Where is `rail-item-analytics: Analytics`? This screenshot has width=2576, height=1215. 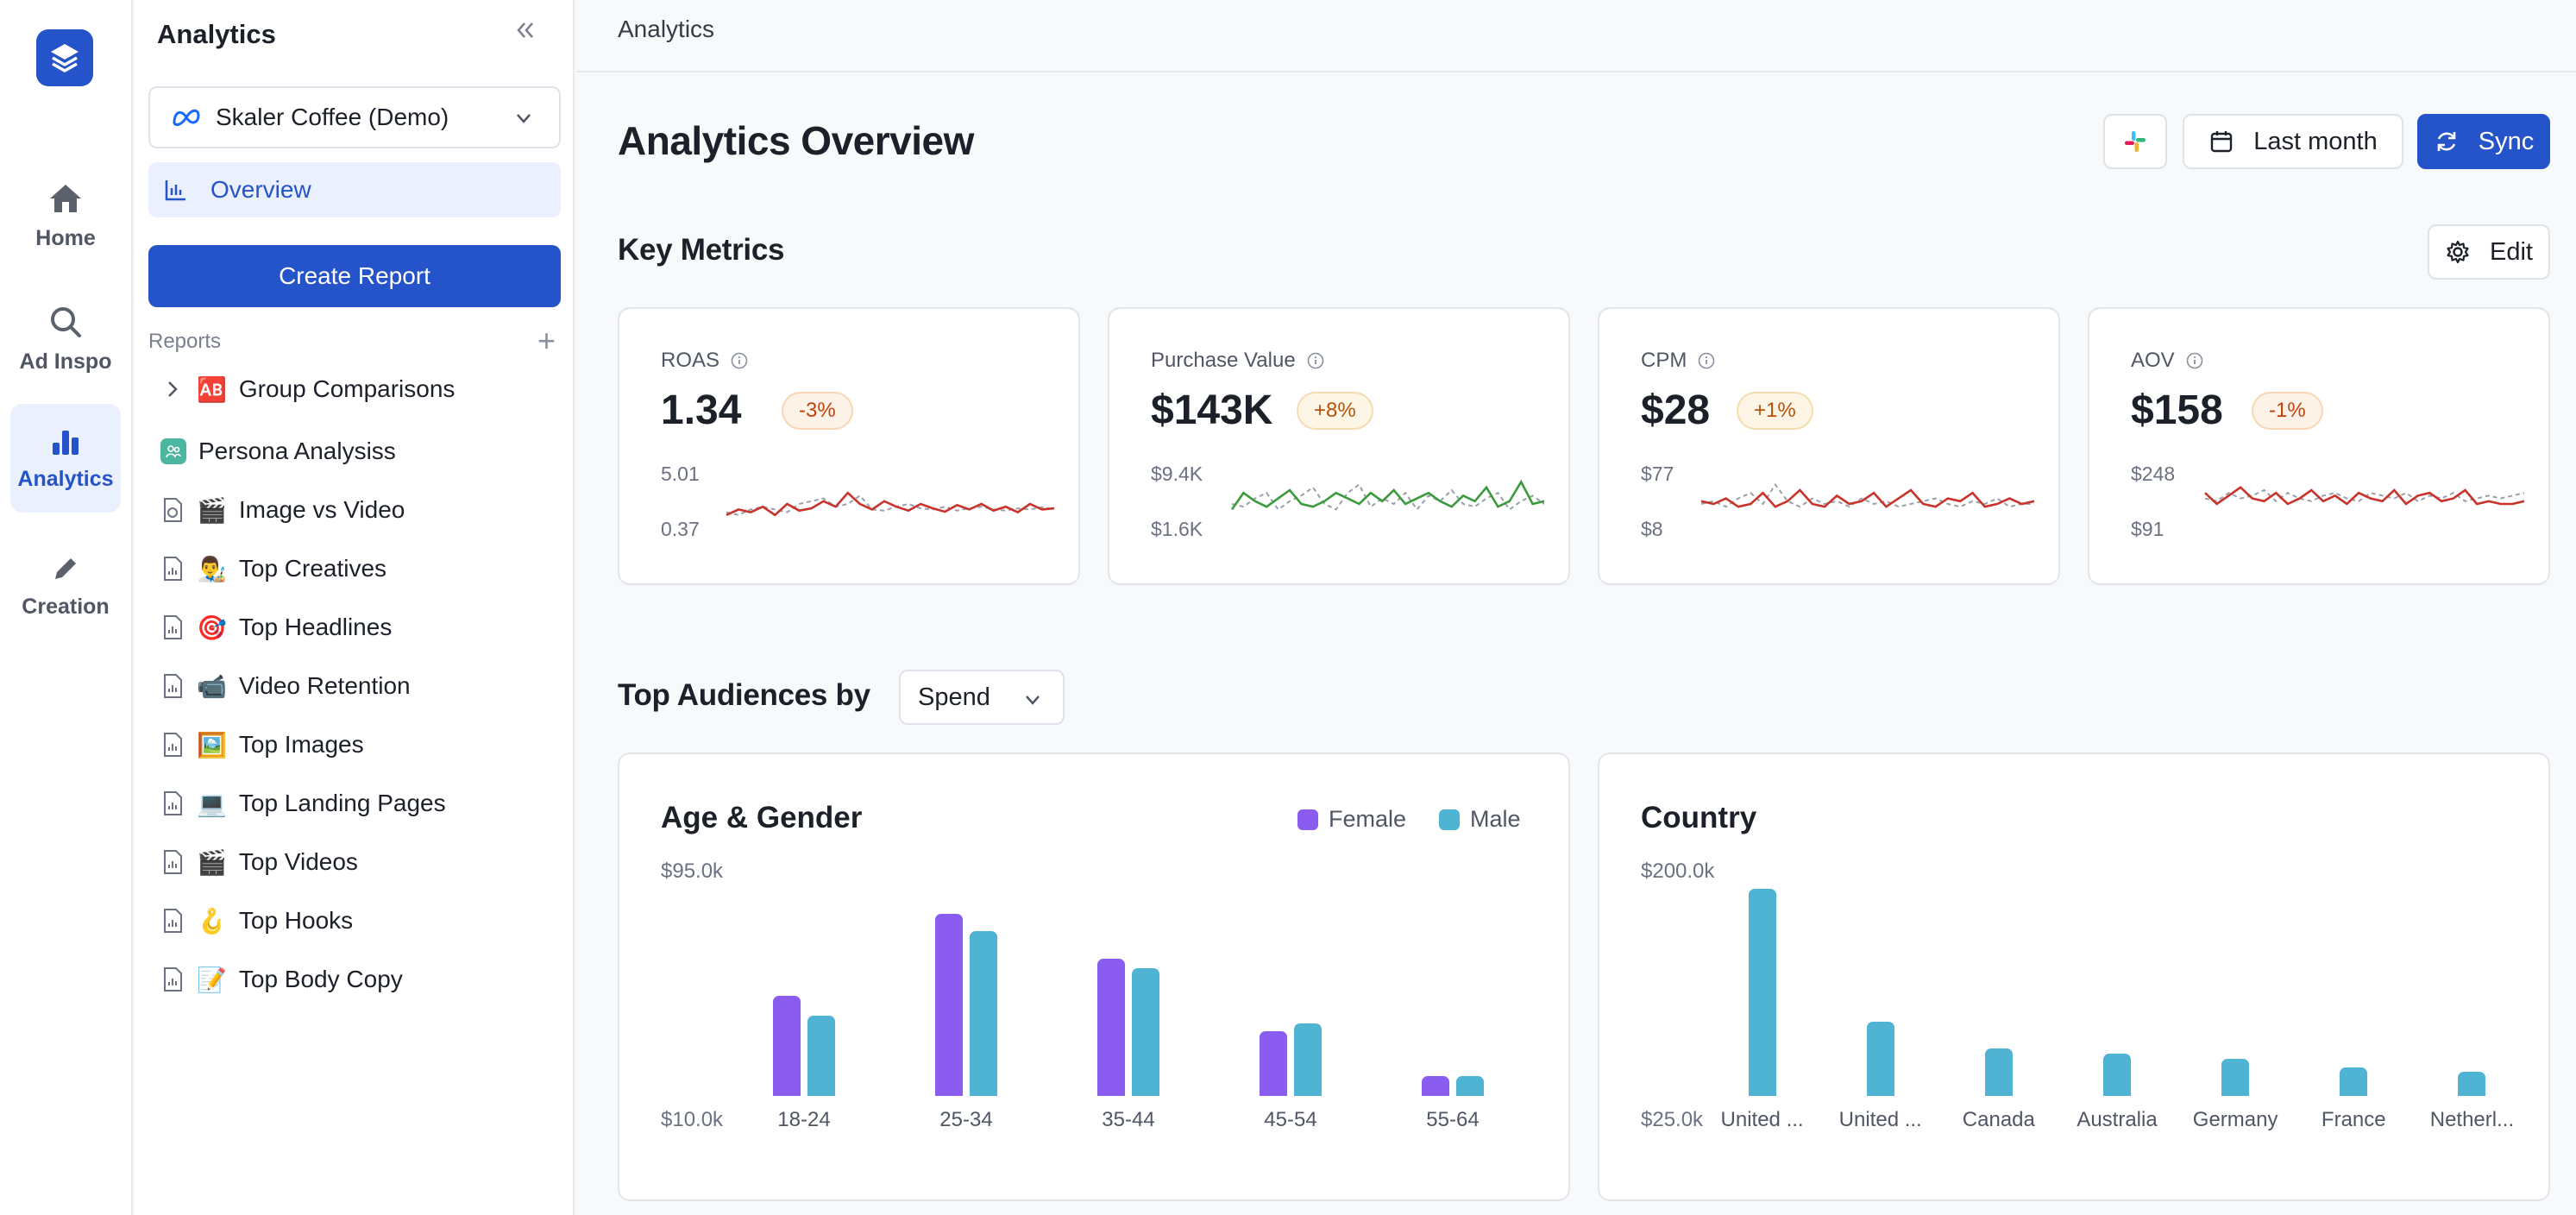 rail-item-analytics: Analytics is located at coordinates (65, 458).